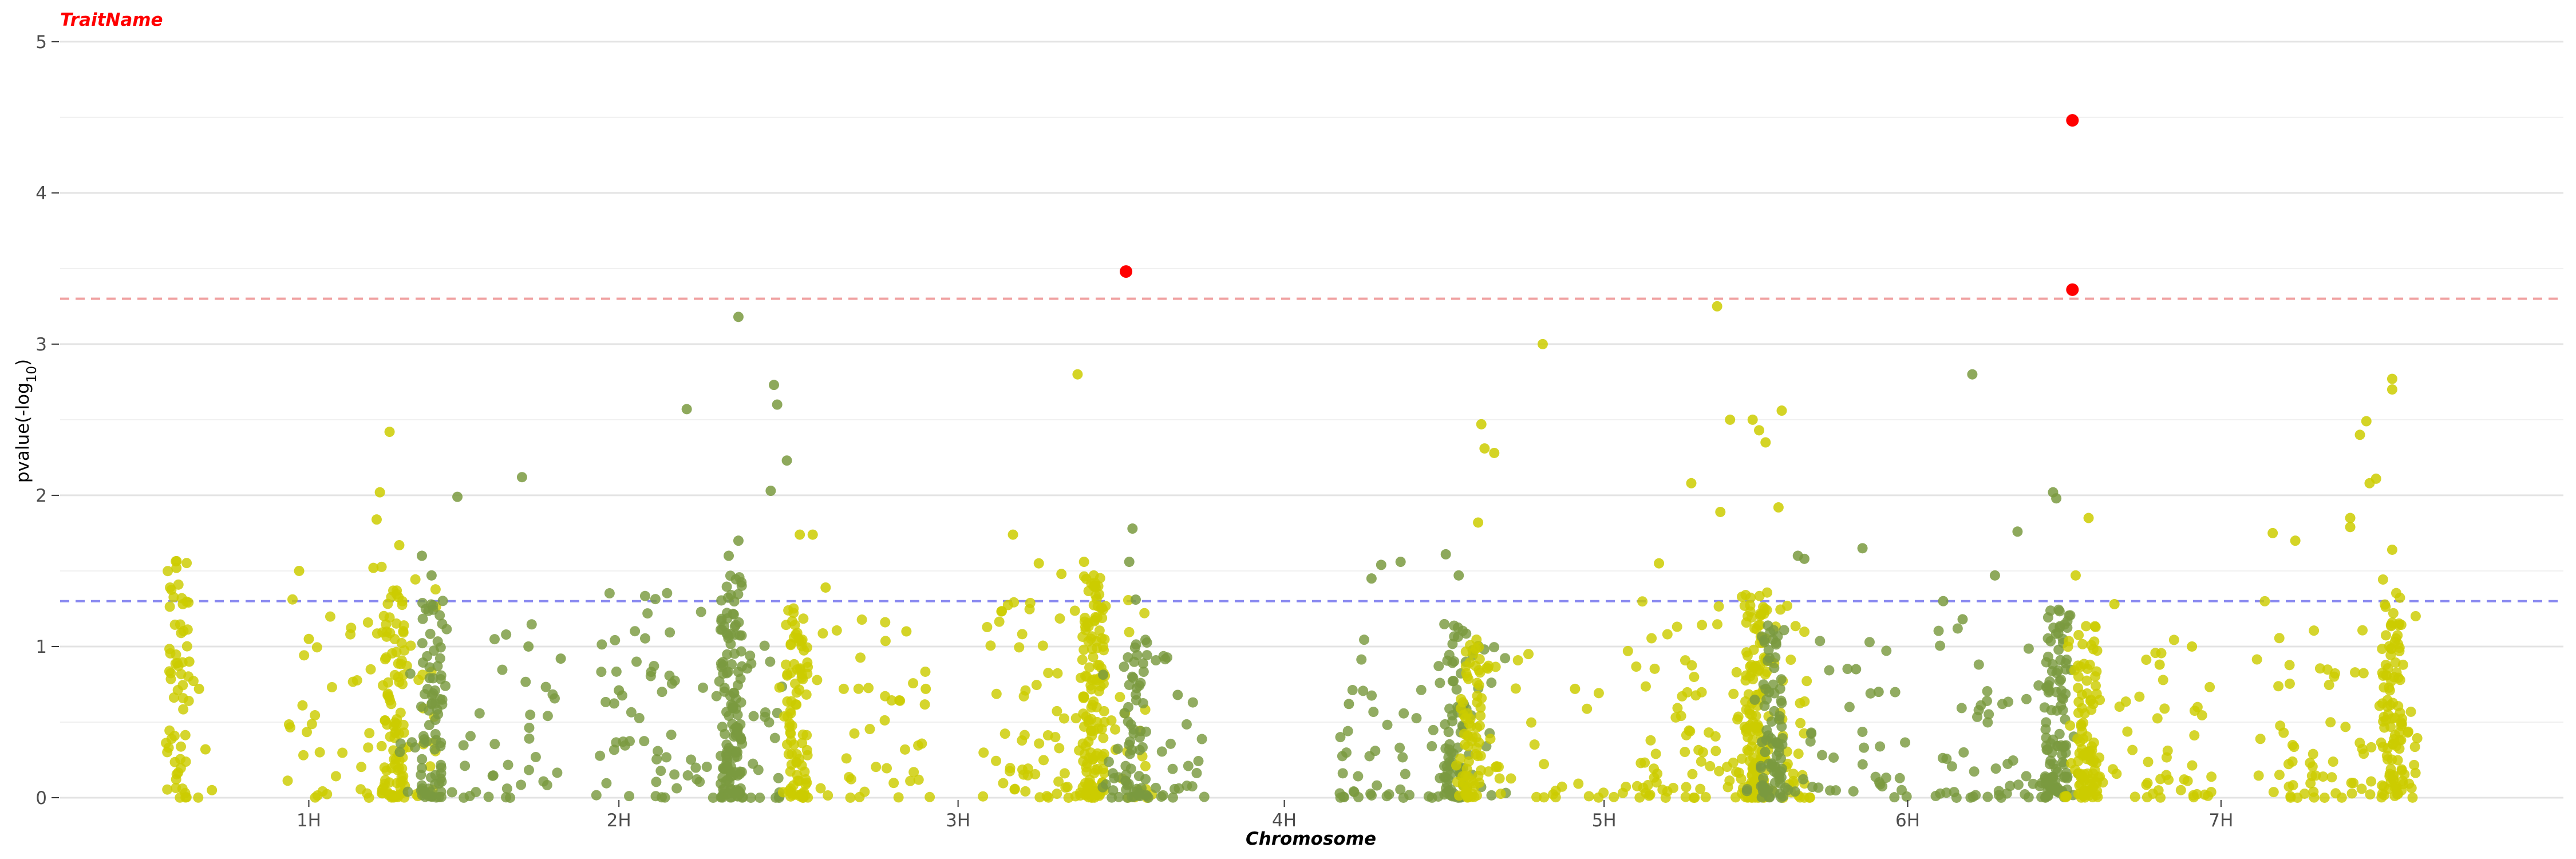  What do you see at coordinates (41, 344) in the screenshot?
I see `y-tick-label: 3` at bounding box center [41, 344].